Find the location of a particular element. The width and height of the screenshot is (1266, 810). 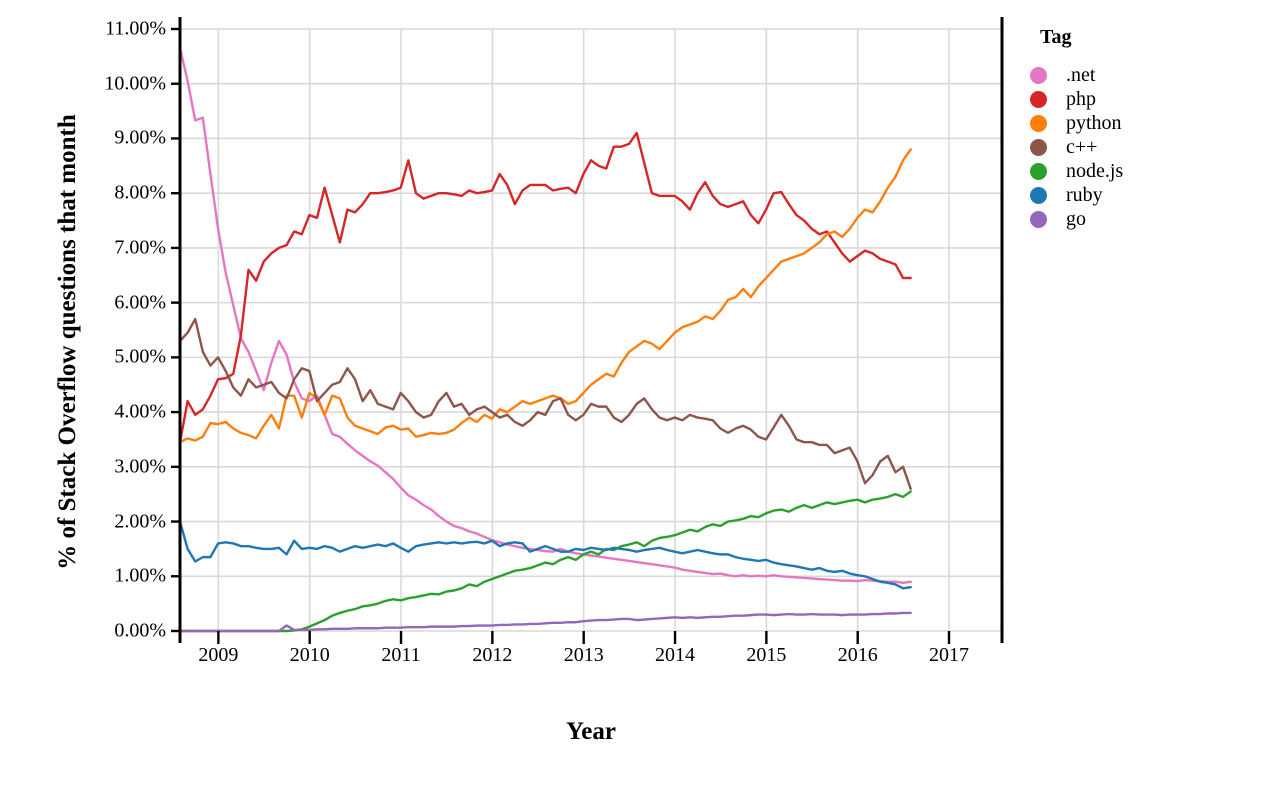

legend-item-node-js: node.js is located at coordinates (1140, 171).